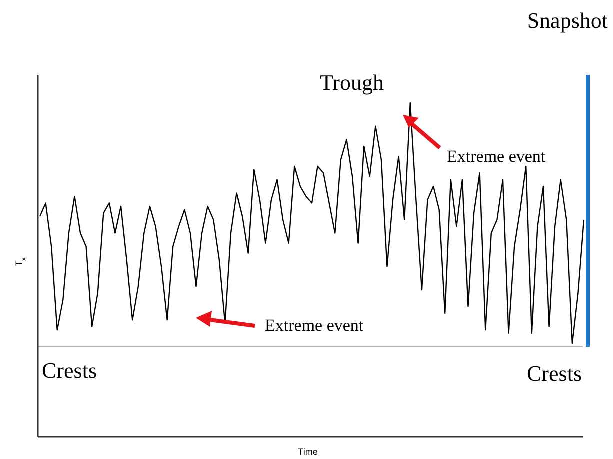 The height and width of the screenshot is (459, 613). What do you see at coordinates (308, 452) in the screenshot?
I see `x-axis-title: Time` at bounding box center [308, 452].